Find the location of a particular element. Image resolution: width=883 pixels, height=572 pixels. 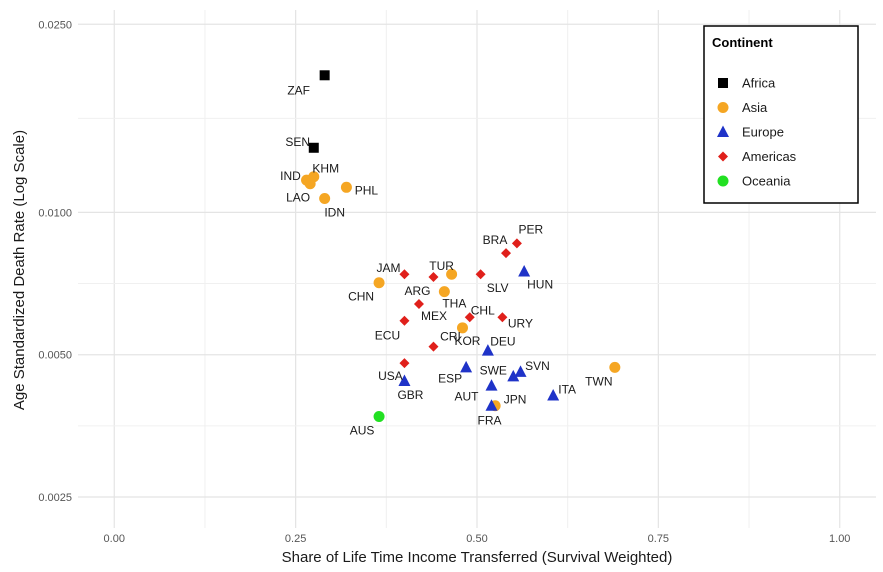

x-tick-label: 0.25 is located at coordinates (295, 539).